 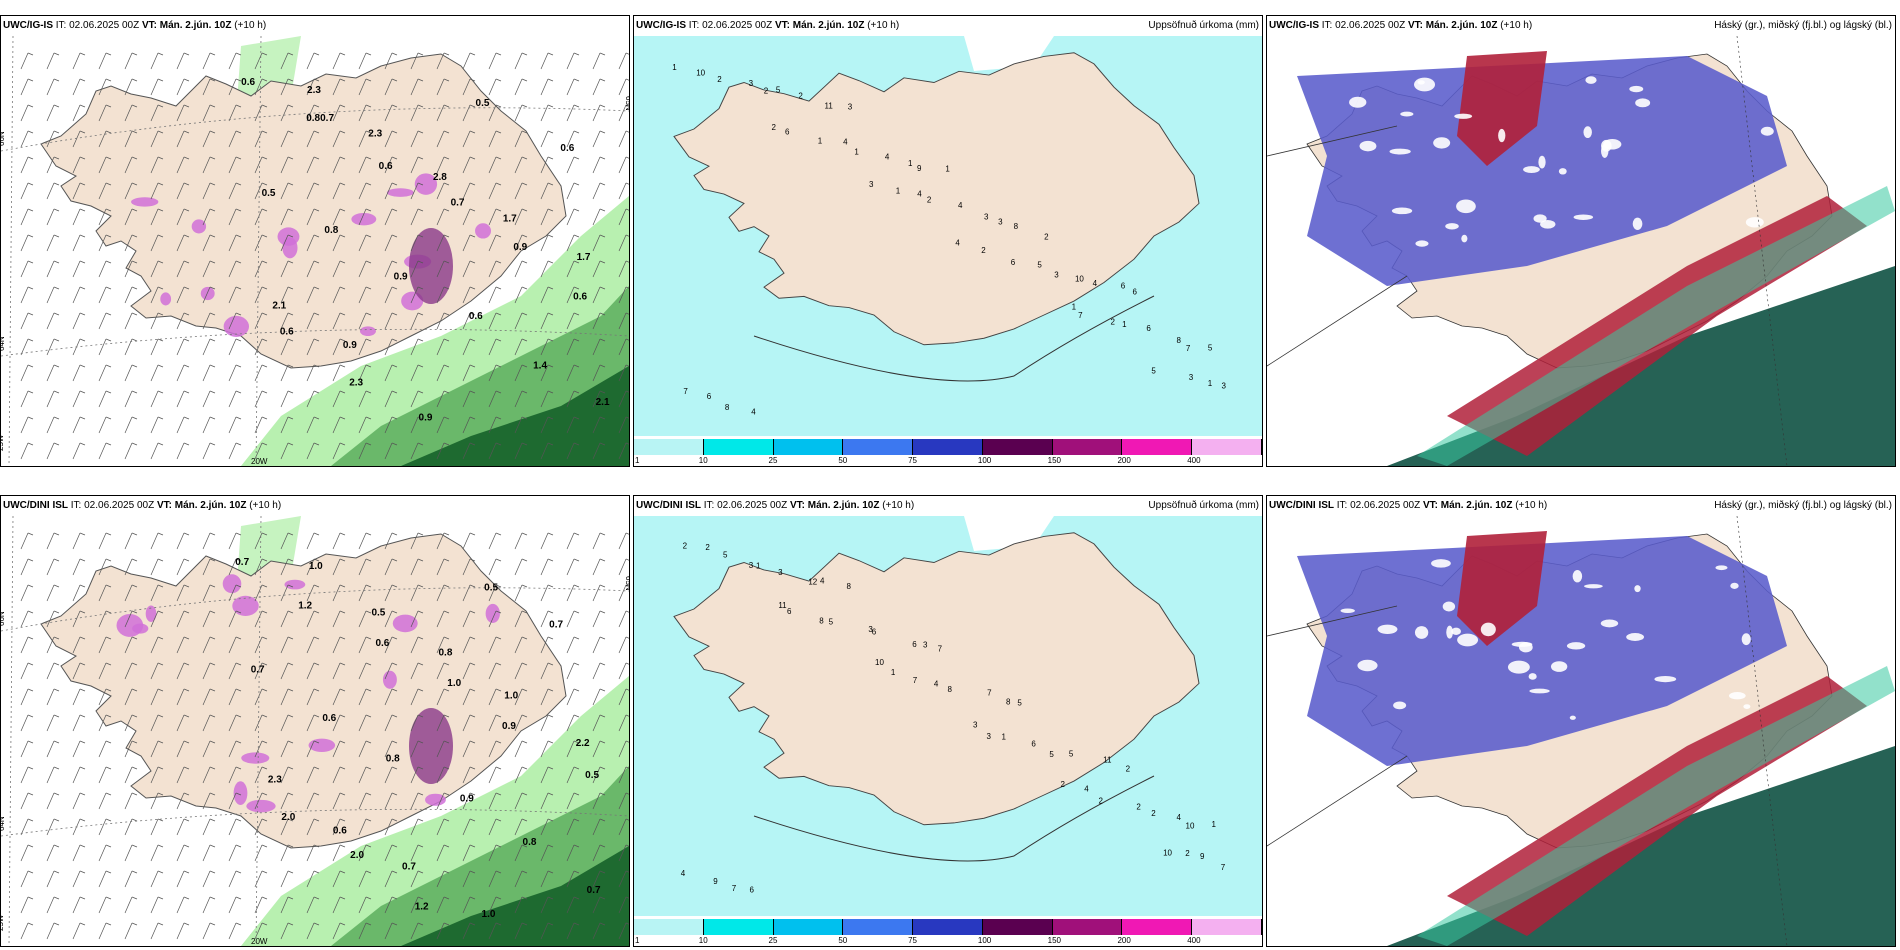 I want to click on precip-value-label: 1.0, so click(x=454, y=683).